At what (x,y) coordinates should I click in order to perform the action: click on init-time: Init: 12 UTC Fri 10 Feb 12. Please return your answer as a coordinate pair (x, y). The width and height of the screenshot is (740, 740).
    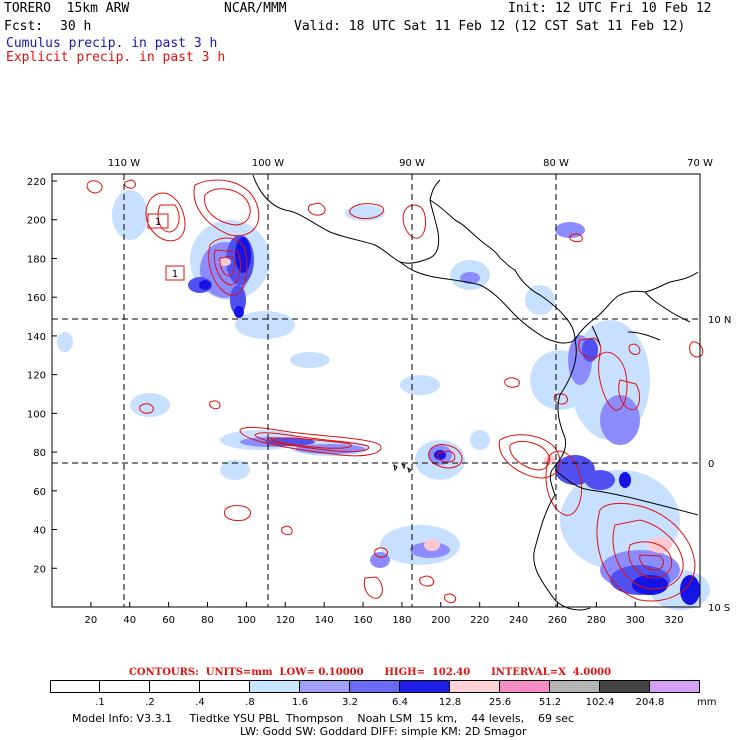
    Looking at the image, I should click on (610, 8).